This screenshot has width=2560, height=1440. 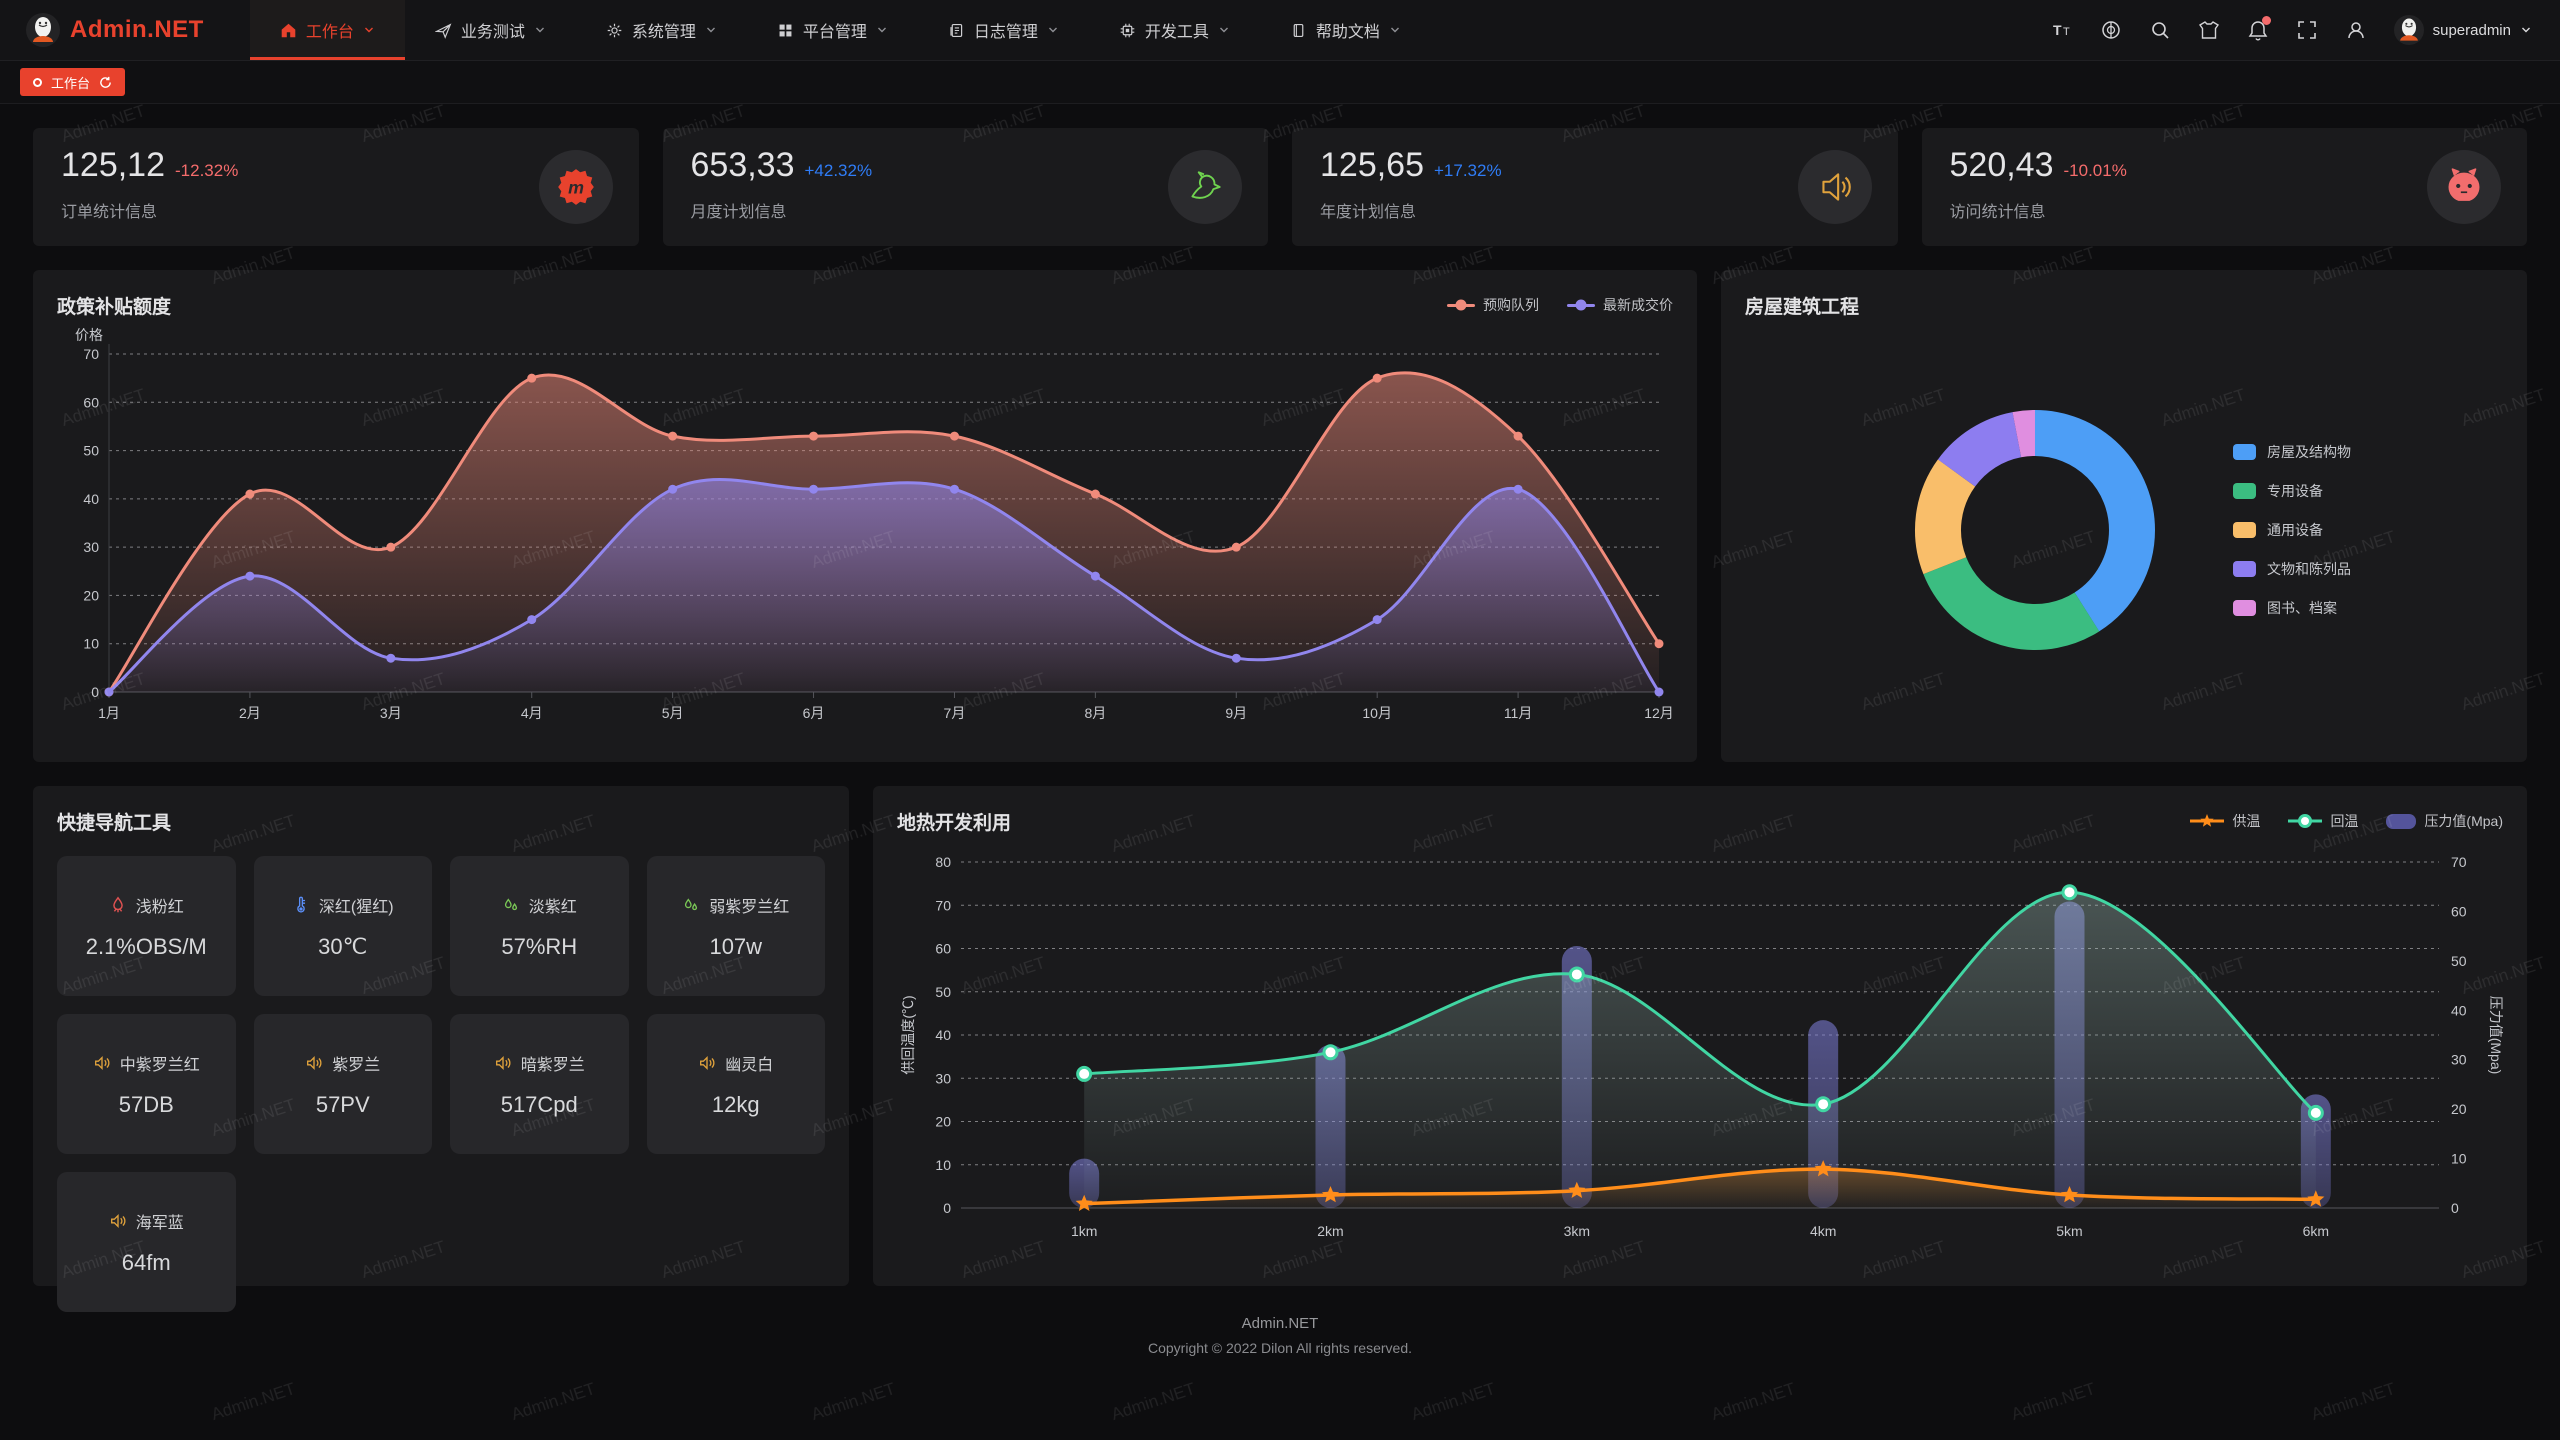 What do you see at coordinates (43, 30) in the screenshot?
I see `logo-avatar-icon` at bounding box center [43, 30].